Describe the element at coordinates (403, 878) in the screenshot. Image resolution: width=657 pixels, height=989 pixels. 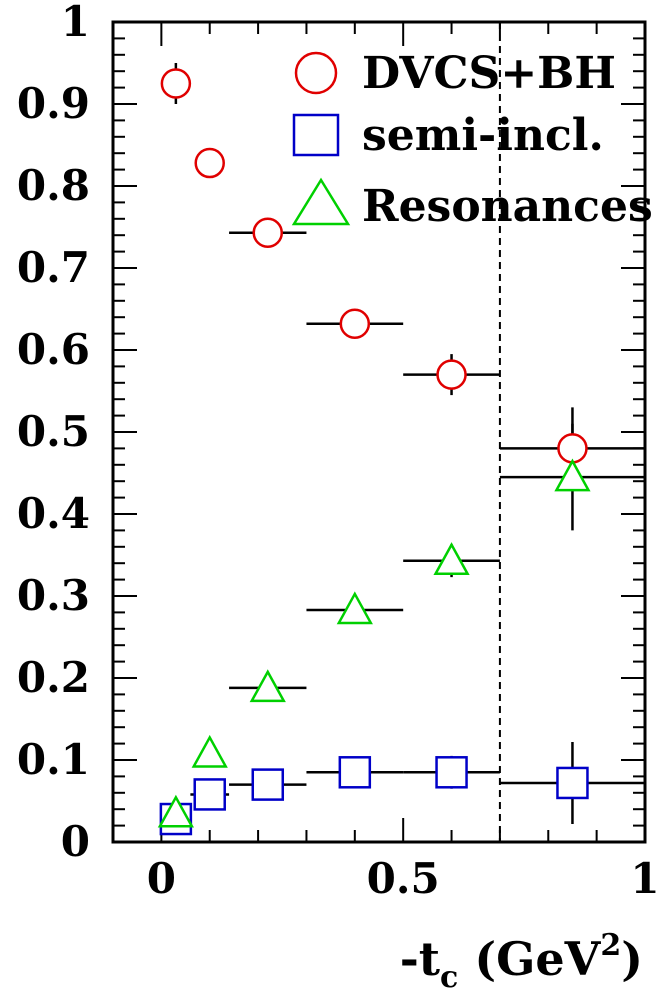
I see `x-tick-label: 0.5` at that location.